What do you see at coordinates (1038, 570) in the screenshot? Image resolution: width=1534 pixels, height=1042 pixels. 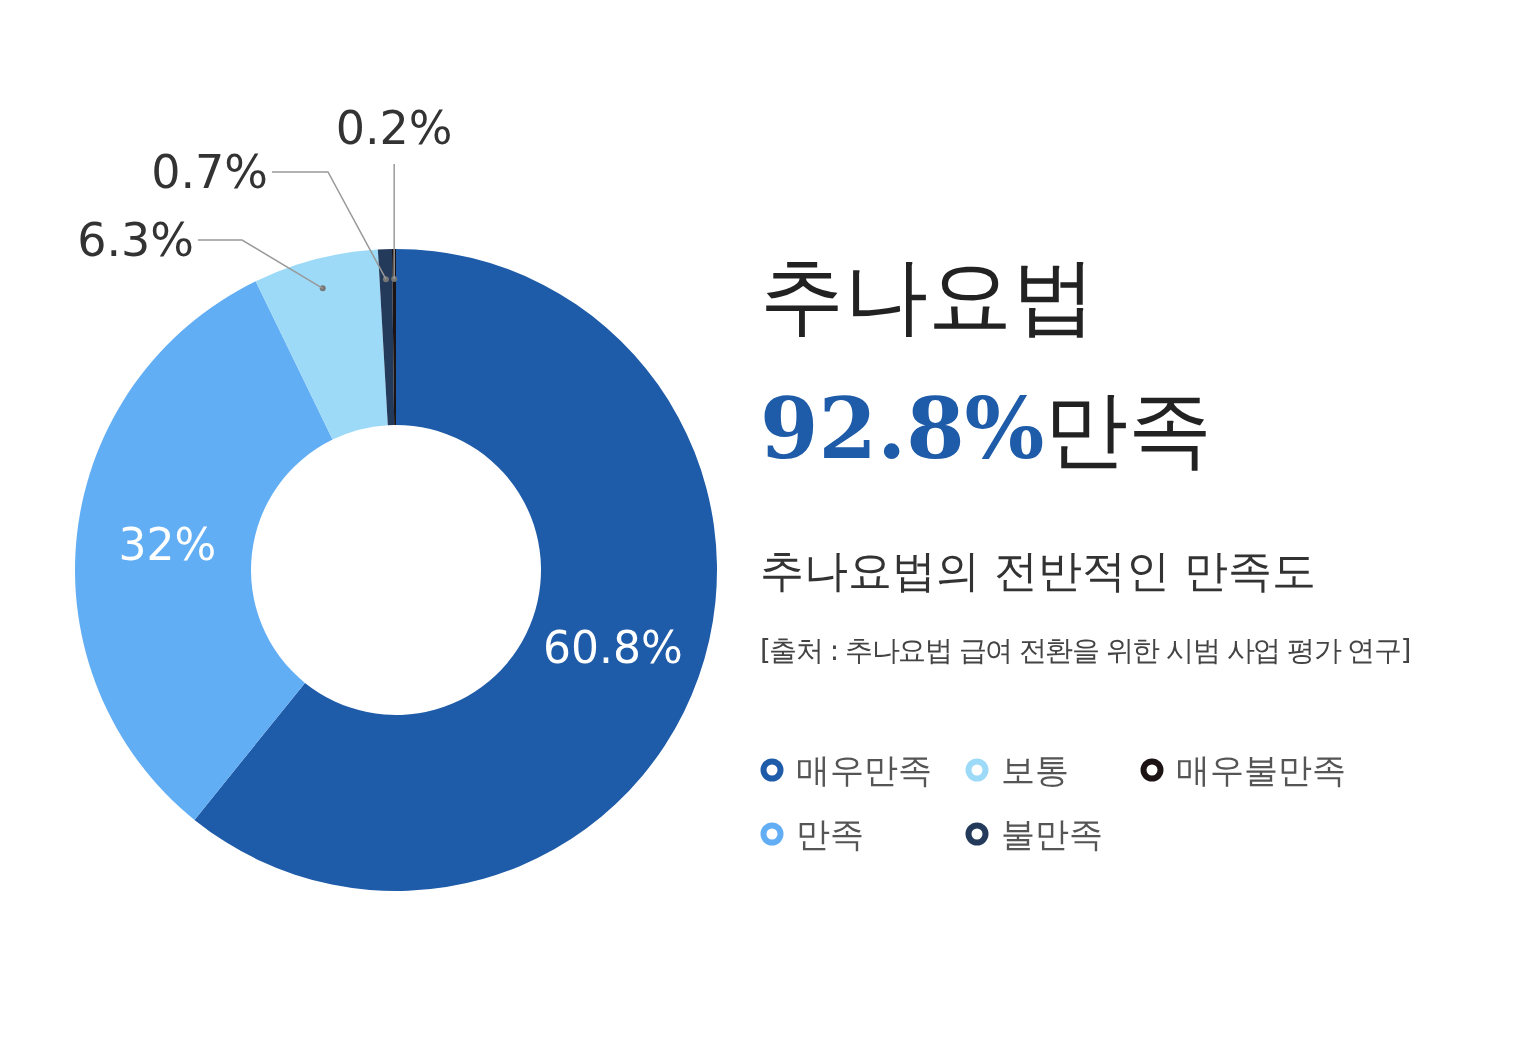 I see `text: 추나요법의 전반적인 만족도` at bounding box center [1038, 570].